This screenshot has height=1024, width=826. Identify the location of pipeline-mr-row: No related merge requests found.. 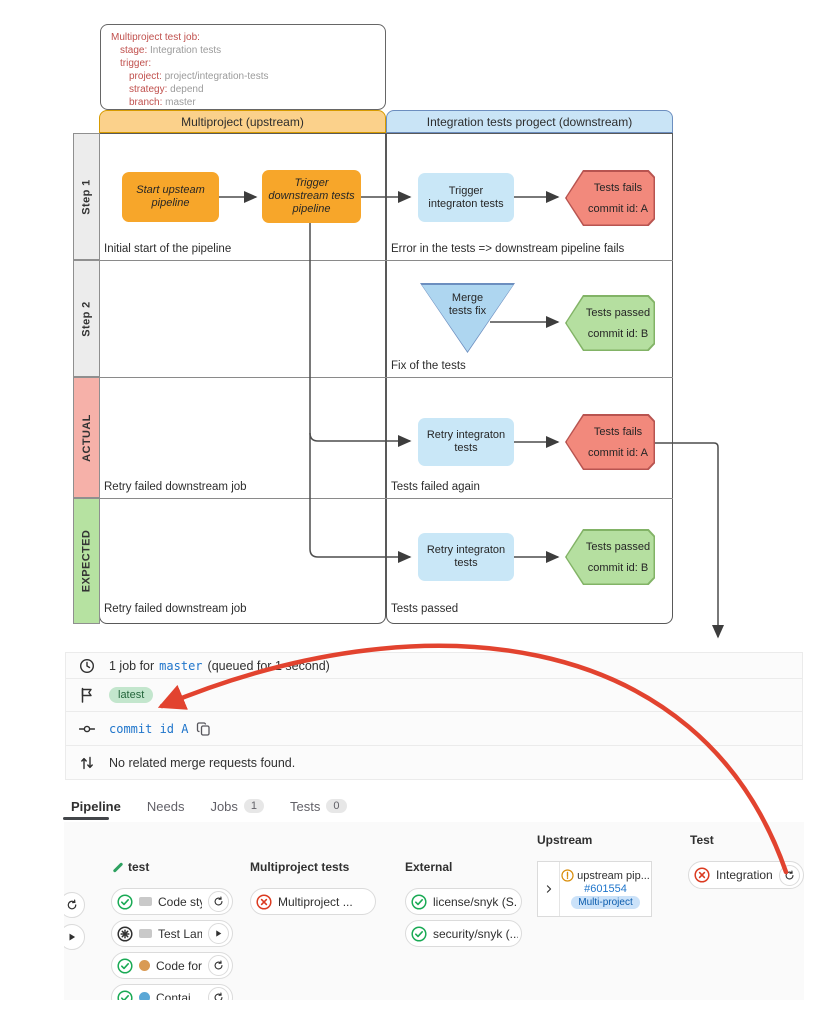
(434, 763).